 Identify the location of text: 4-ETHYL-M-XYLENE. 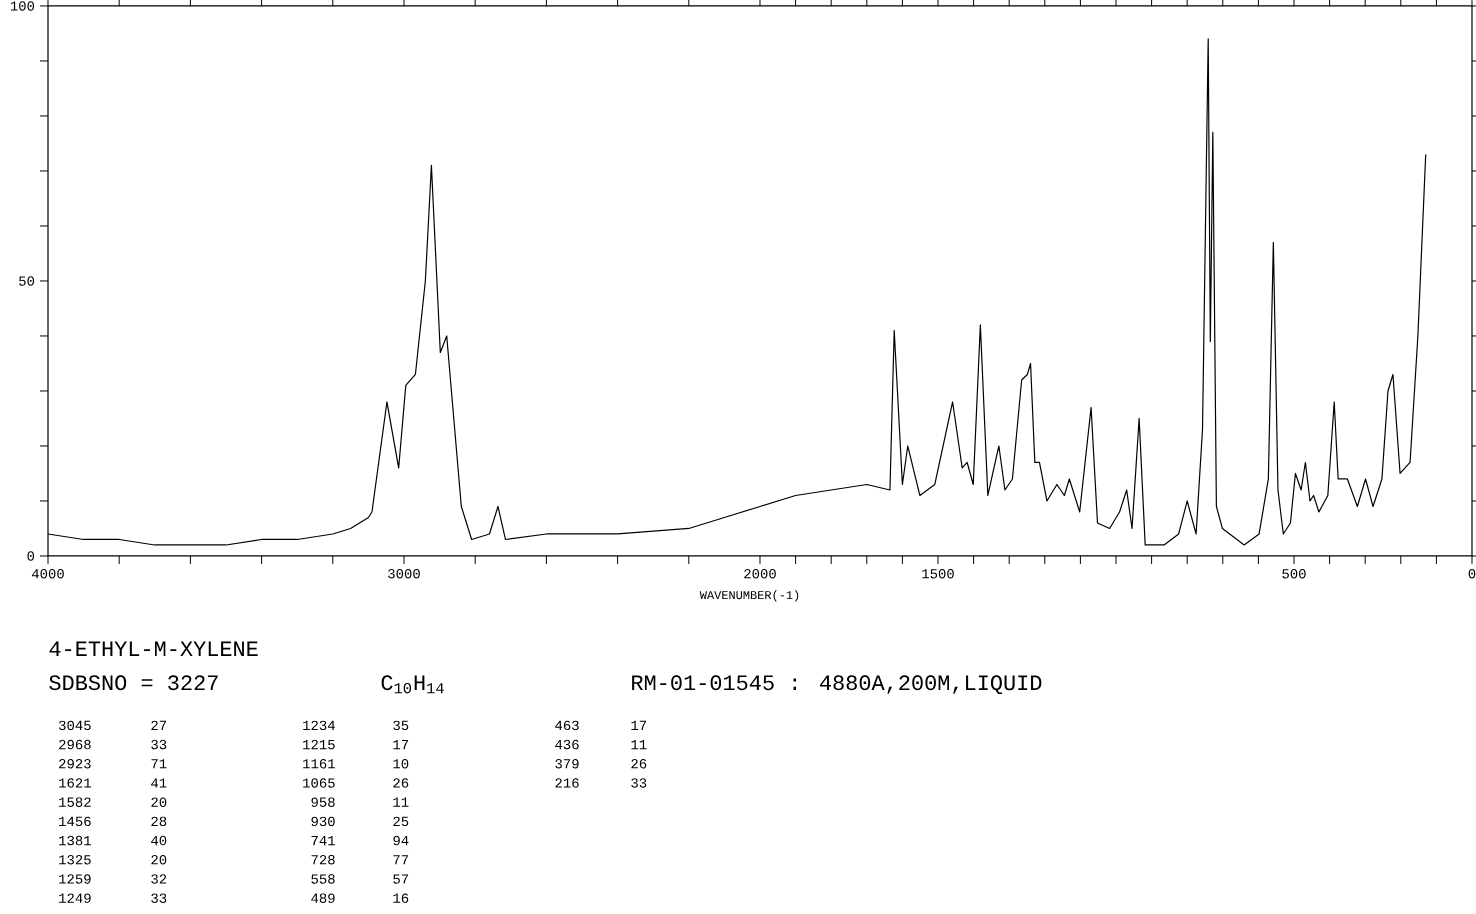
(153, 648).